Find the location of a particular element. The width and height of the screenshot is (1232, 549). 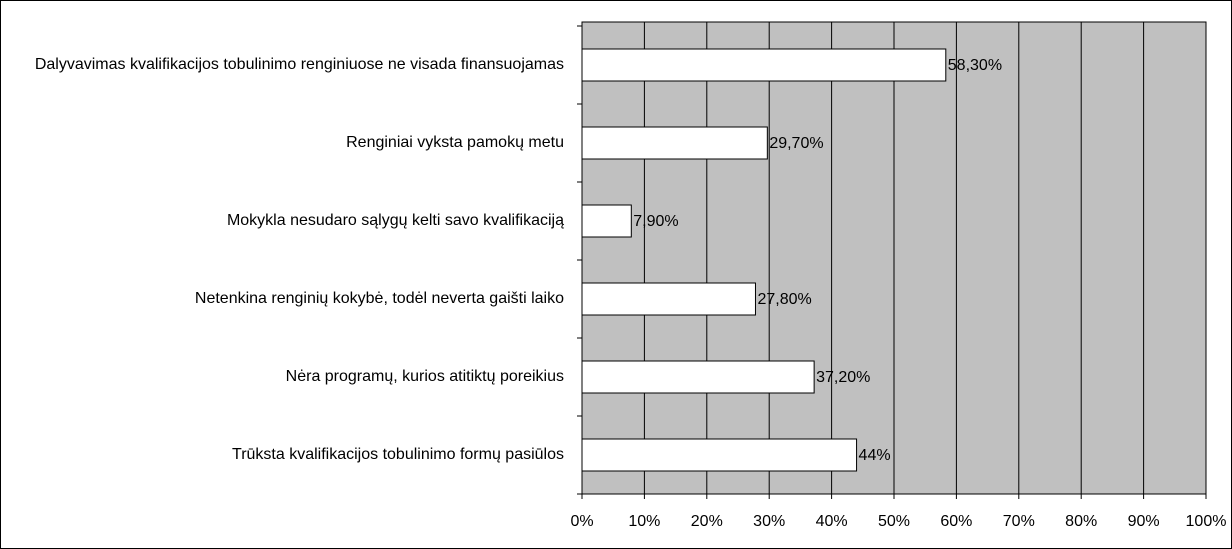

value-label: 29,70% is located at coordinates (796, 143).